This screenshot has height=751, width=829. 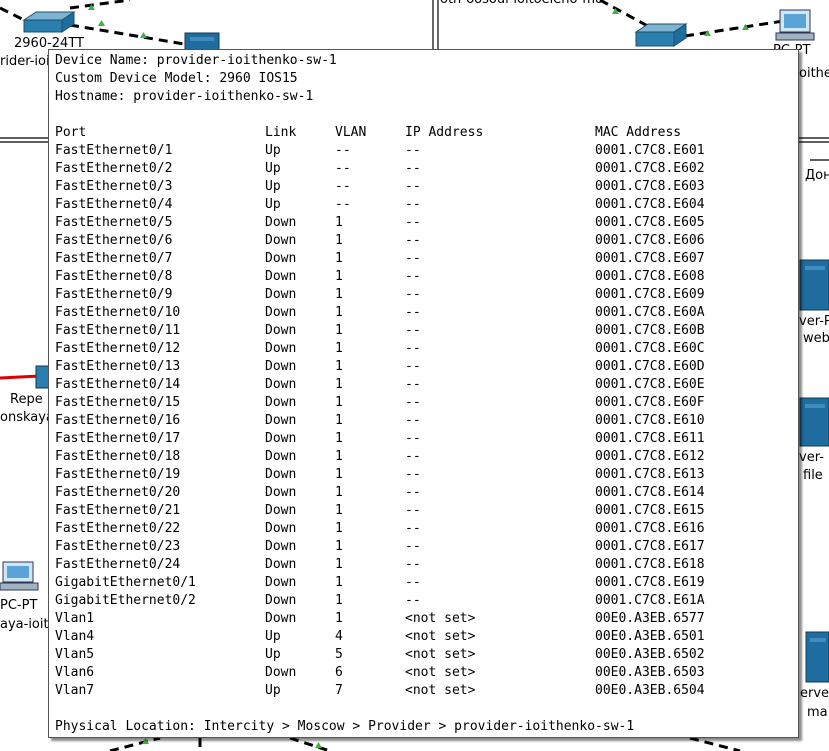 What do you see at coordinates (75, 618) in the screenshot?
I see `port-cell: Vlan1` at bounding box center [75, 618].